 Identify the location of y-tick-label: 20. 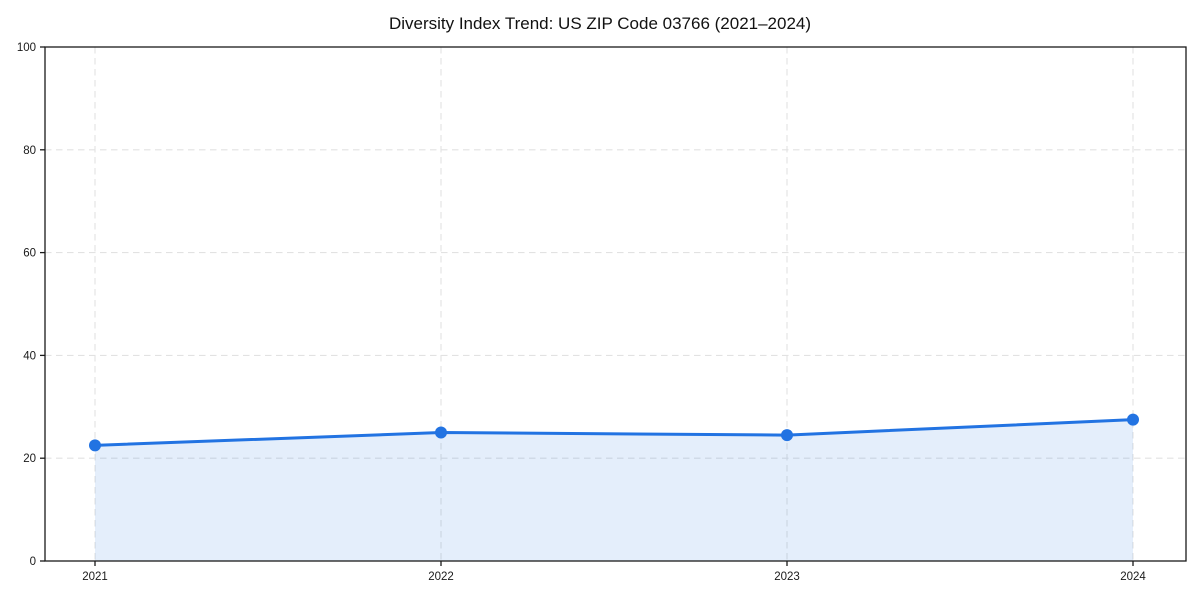
(29, 459).